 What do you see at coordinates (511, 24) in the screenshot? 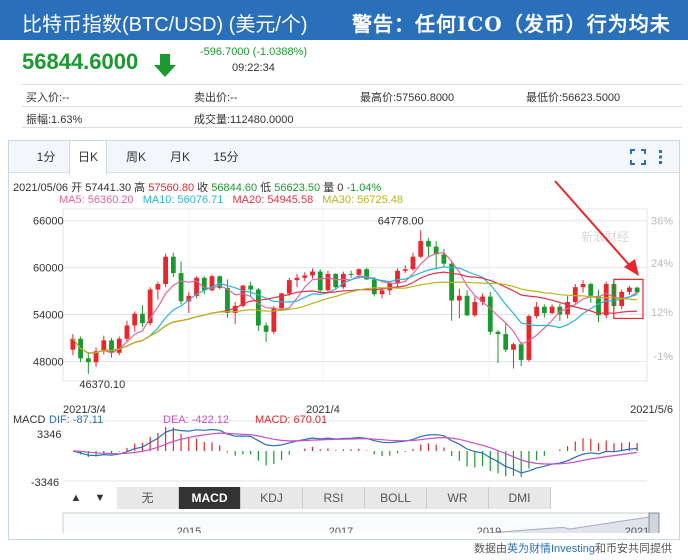
I see `warning-marquee: 警告：任何ICO（发币）行为均未` at bounding box center [511, 24].